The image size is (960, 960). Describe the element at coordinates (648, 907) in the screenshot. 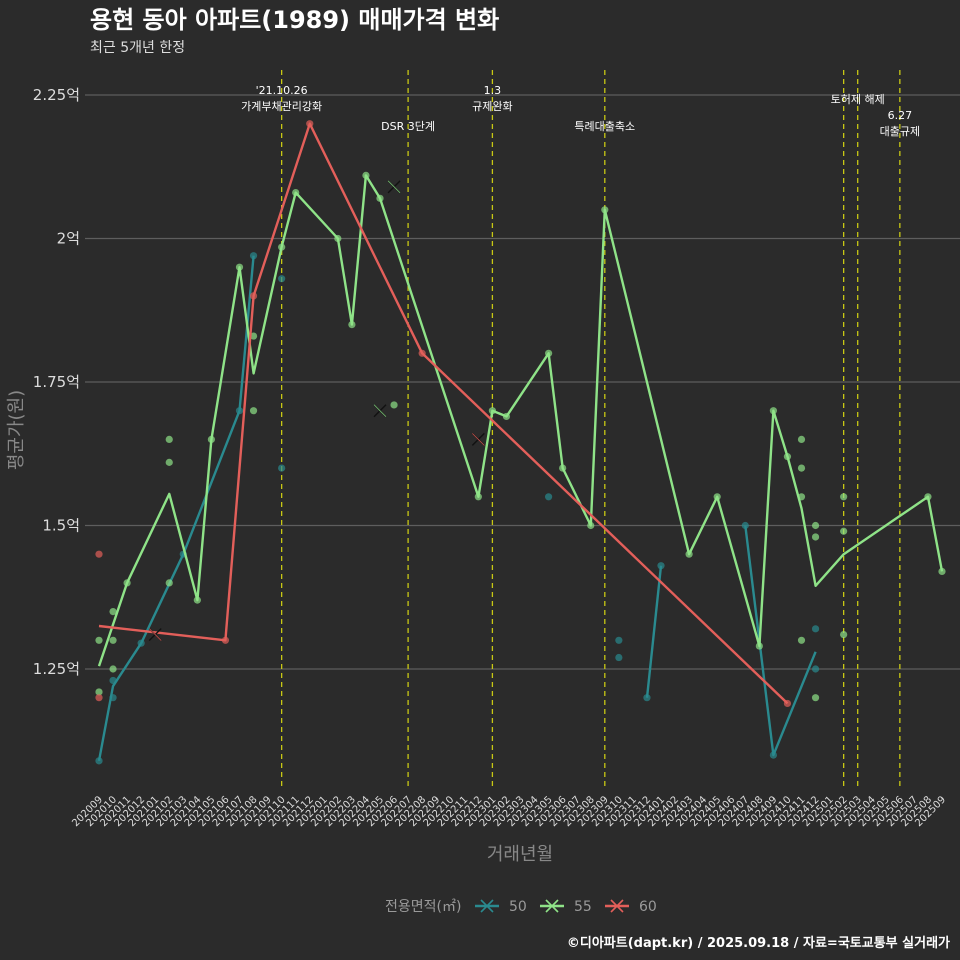

I see `legend-label-60: 60` at that location.